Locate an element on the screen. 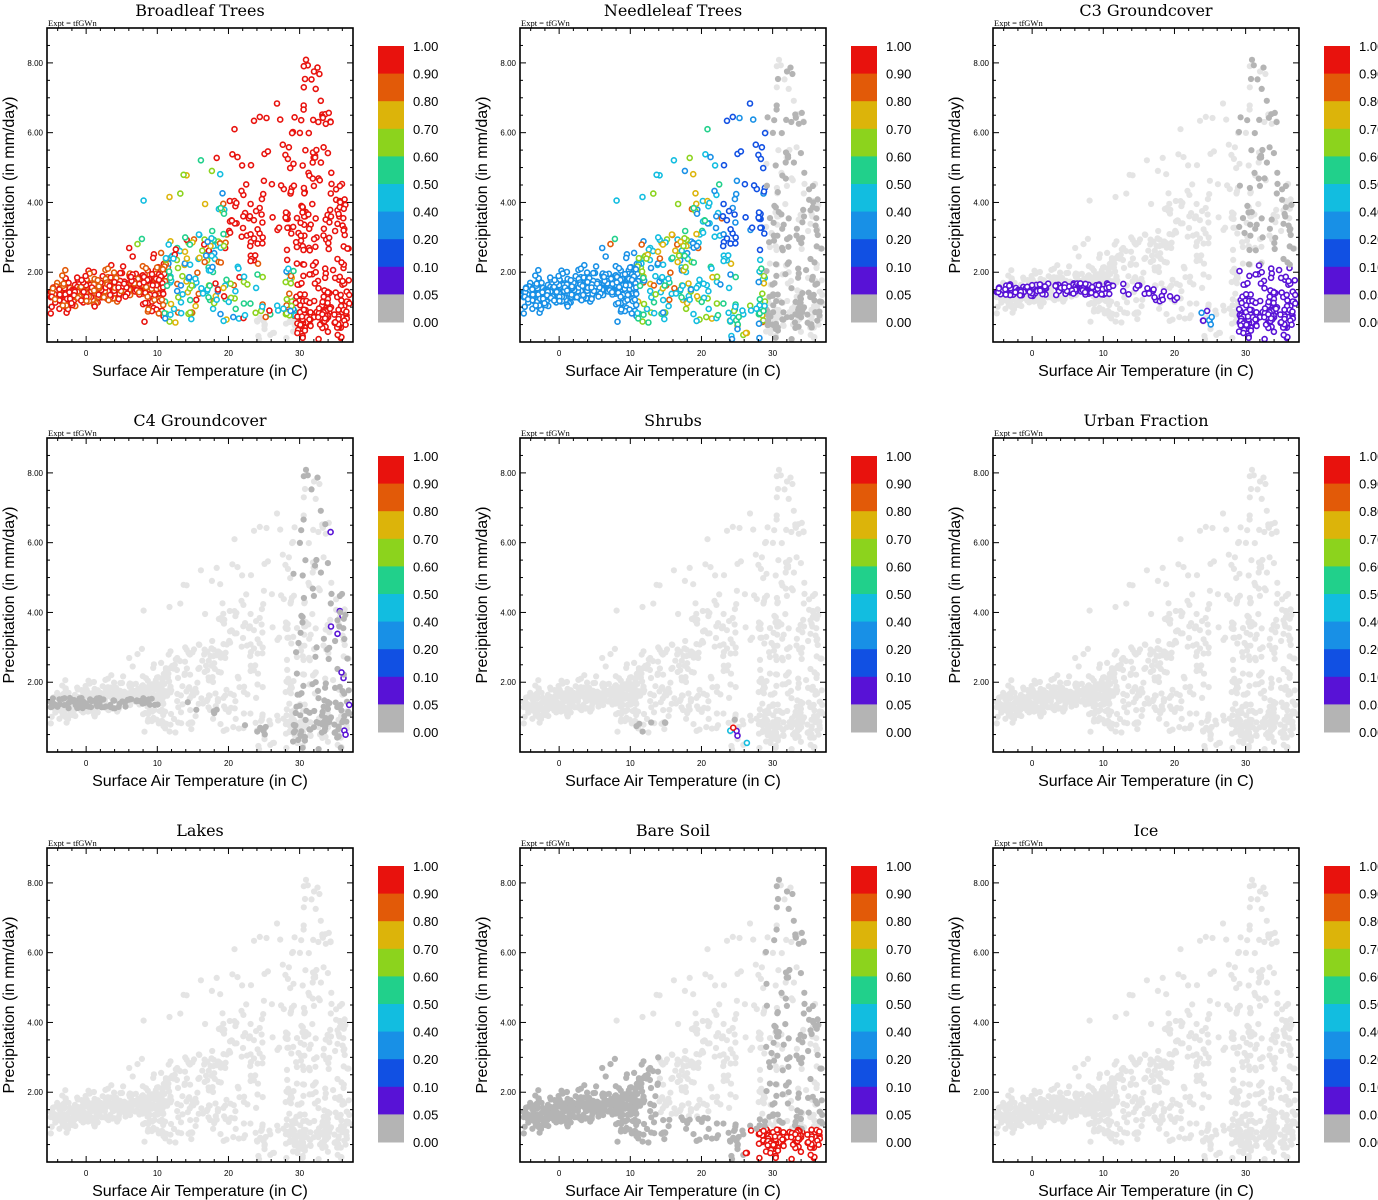  y-axis-label: Precipitation (in mm/day) is located at coordinates (955, 185).